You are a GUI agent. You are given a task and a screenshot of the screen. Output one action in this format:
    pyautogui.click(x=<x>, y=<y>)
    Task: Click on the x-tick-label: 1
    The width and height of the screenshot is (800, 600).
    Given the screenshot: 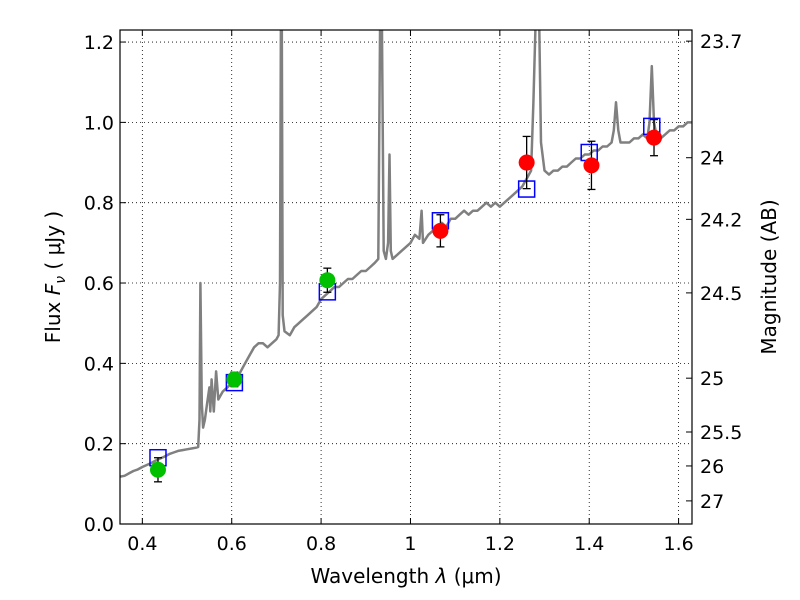 What is the action you would take?
    pyautogui.click(x=410, y=544)
    